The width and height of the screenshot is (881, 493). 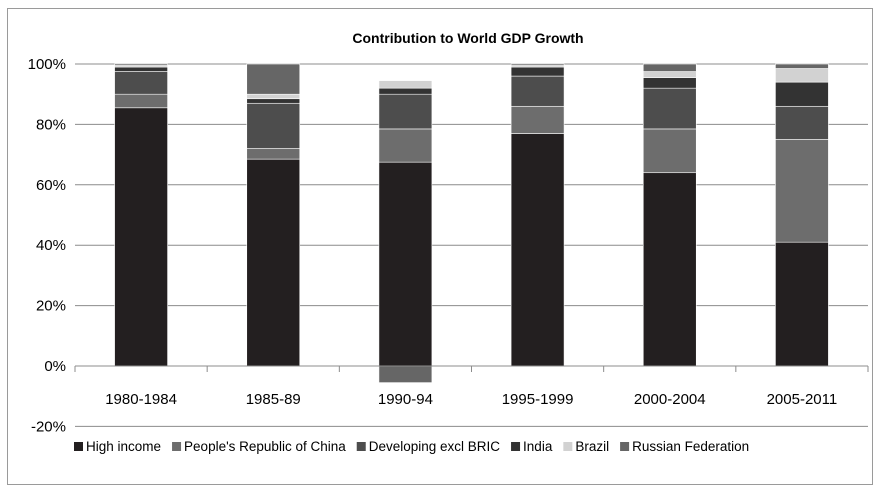 What do you see at coordinates (802, 399) in the screenshot?
I see `x-tick-label: 2005-2011` at bounding box center [802, 399].